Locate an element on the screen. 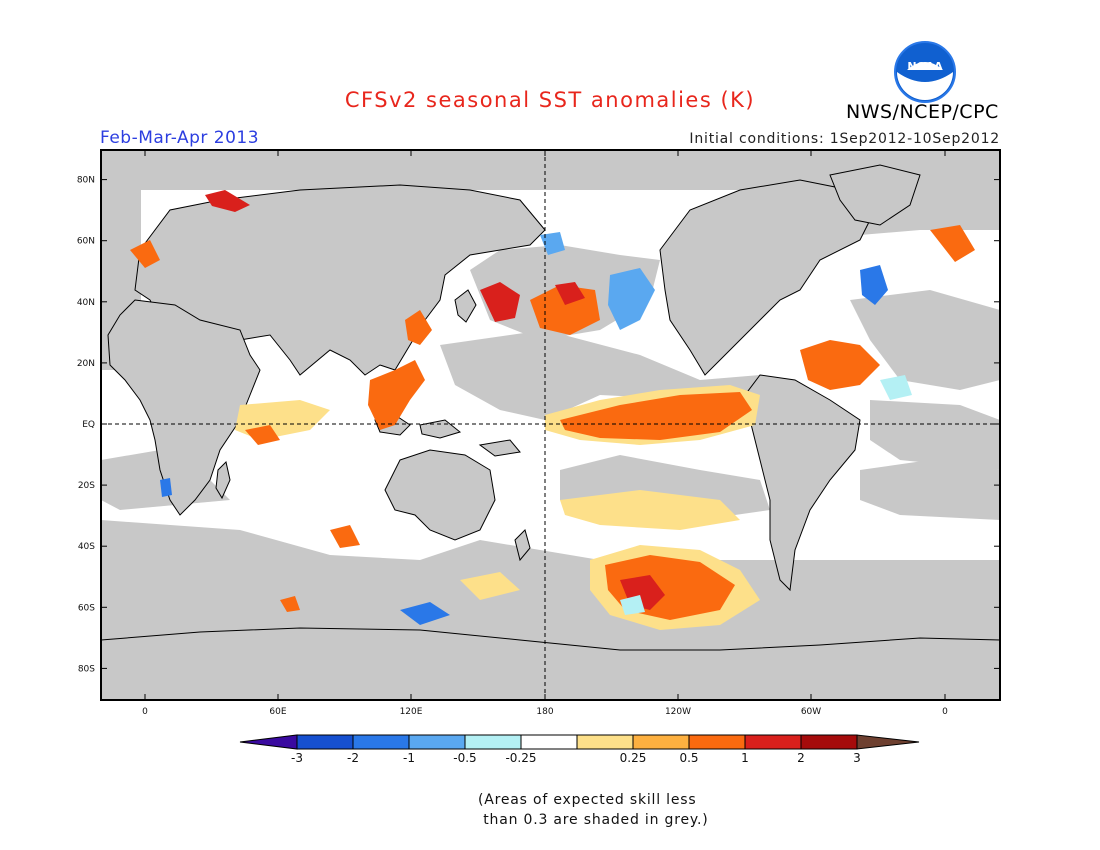  lat-label: 20S is located at coordinates (86, 486).